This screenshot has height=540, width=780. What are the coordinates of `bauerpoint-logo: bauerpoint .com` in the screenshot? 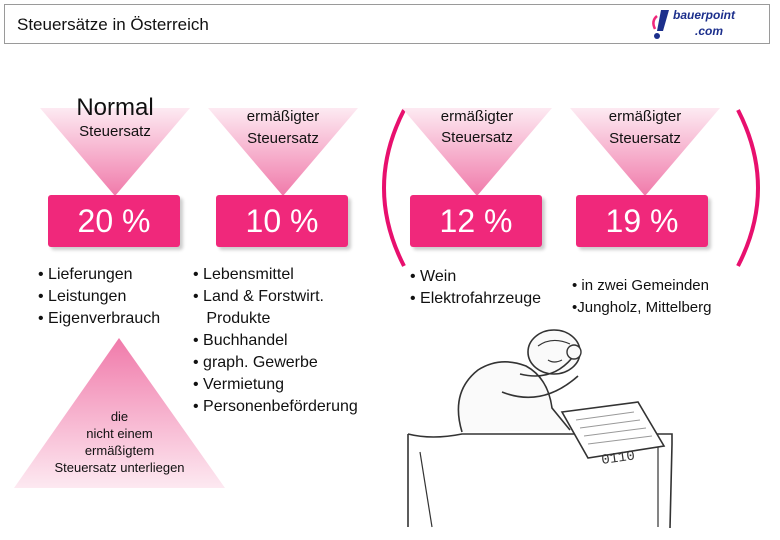 It's located at (704, 25).